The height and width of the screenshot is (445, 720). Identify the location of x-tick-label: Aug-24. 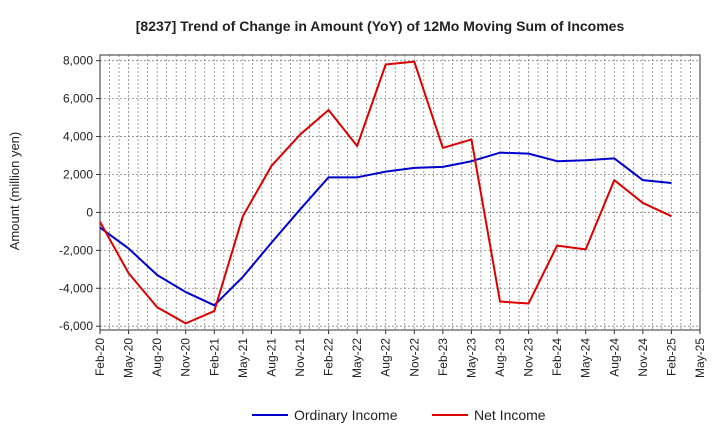
(614, 357).